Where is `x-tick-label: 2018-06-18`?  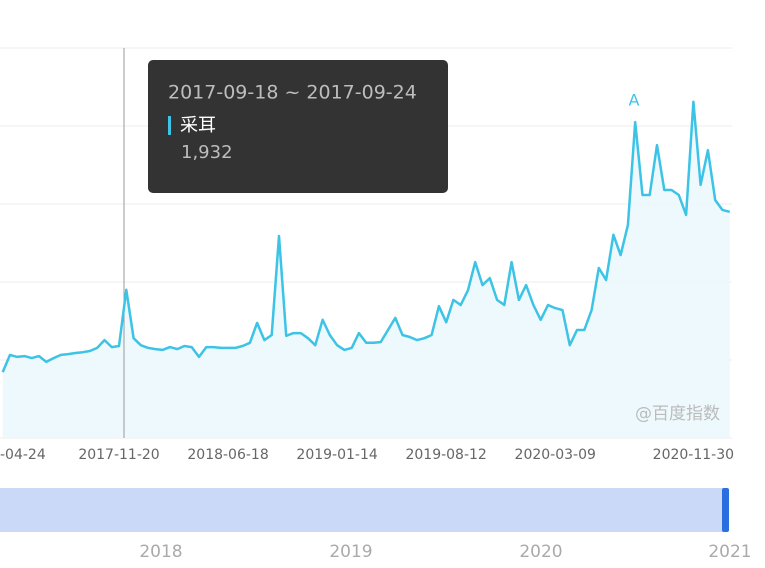
x-tick-label: 2018-06-18 is located at coordinates (227, 455).